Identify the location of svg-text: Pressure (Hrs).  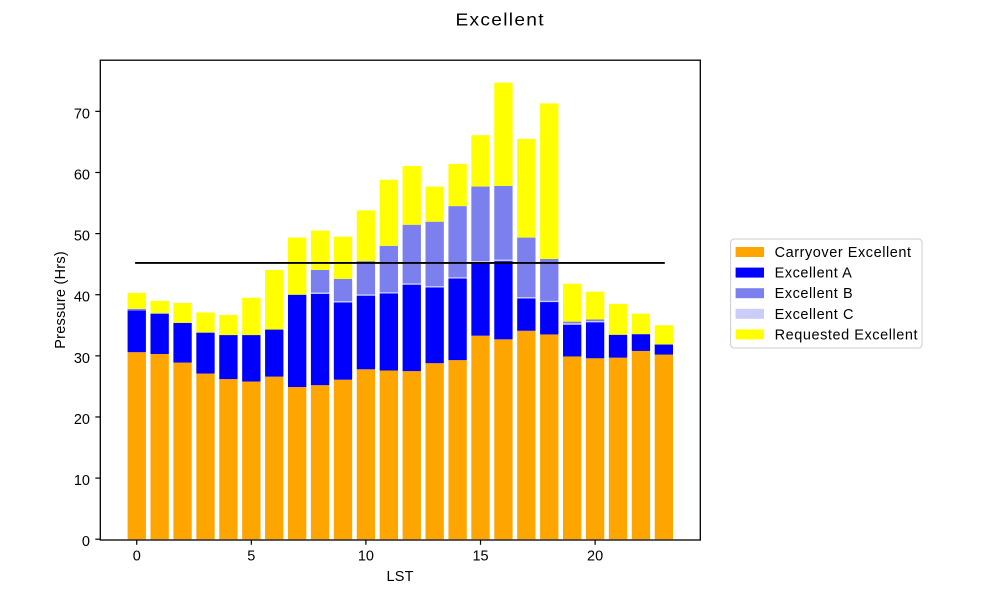
(61, 300).